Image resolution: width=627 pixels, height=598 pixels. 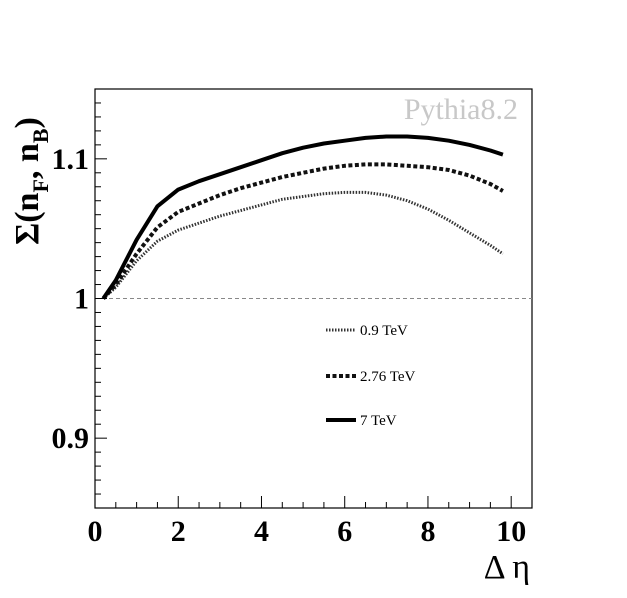 I want to click on y-axis-label-mid: , n, so click(x=27, y=161).